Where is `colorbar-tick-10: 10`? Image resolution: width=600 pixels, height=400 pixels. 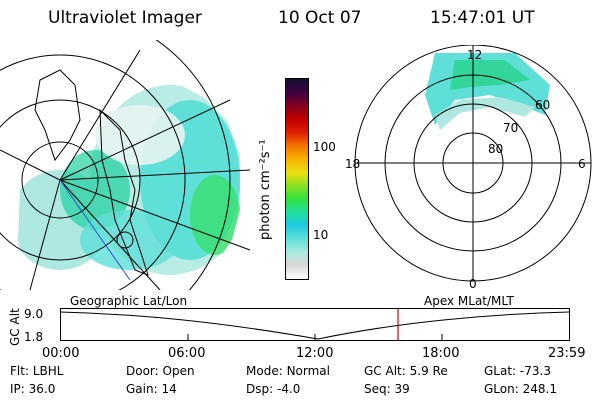
colorbar-tick-10: 10 is located at coordinates (321, 235).